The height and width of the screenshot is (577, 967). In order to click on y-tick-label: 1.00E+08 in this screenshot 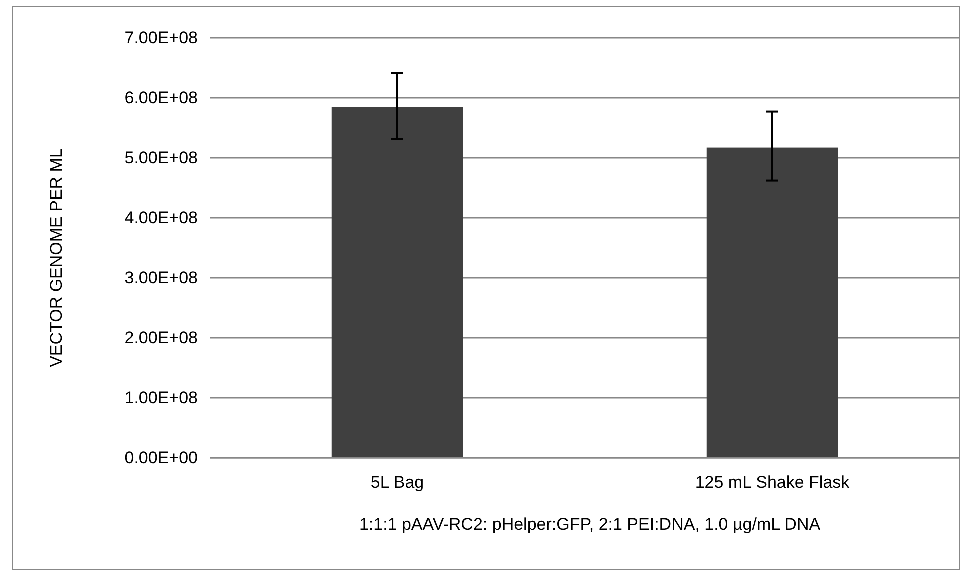, I will do `click(161, 398)`.